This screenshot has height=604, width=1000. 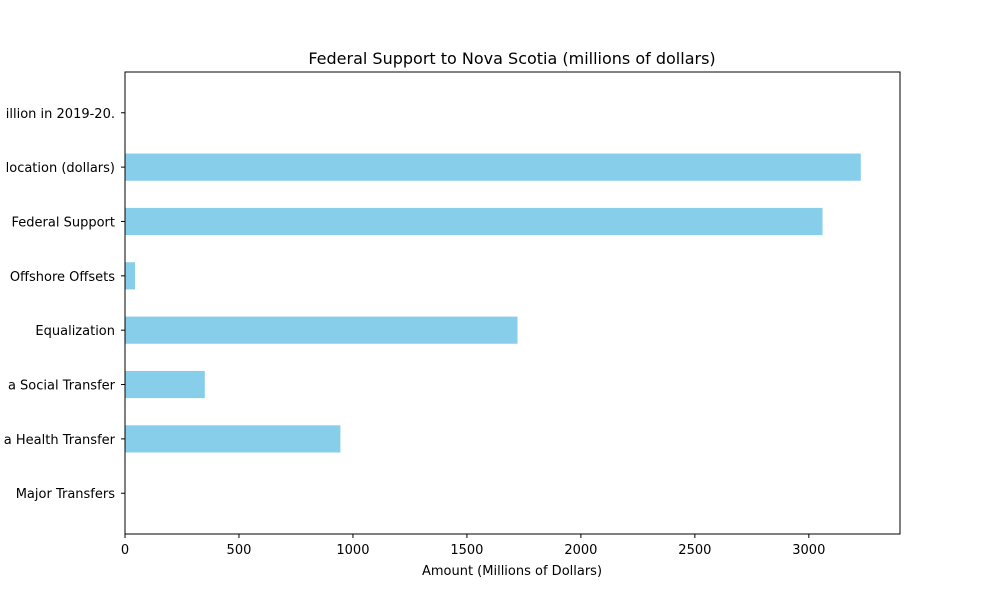 What do you see at coordinates (694, 550) in the screenshot?
I see `x-tick-label: 2500` at bounding box center [694, 550].